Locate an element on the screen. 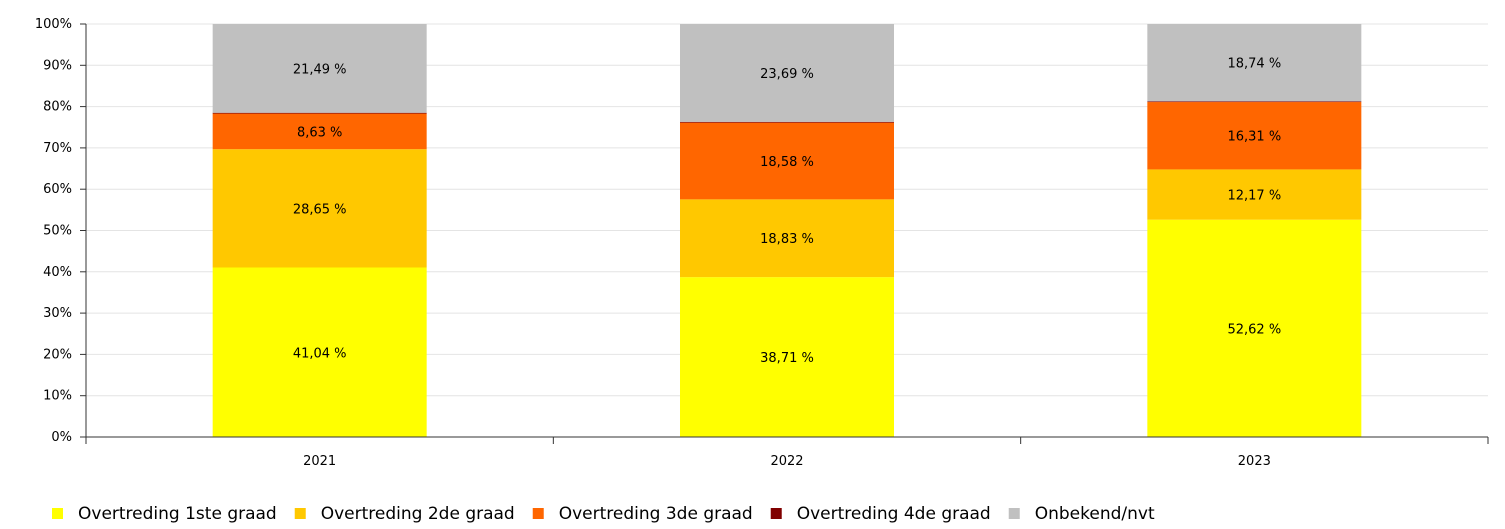 This screenshot has height=529, width=1505. legend-label: Overtreding 3de graad is located at coordinates (656, 514).